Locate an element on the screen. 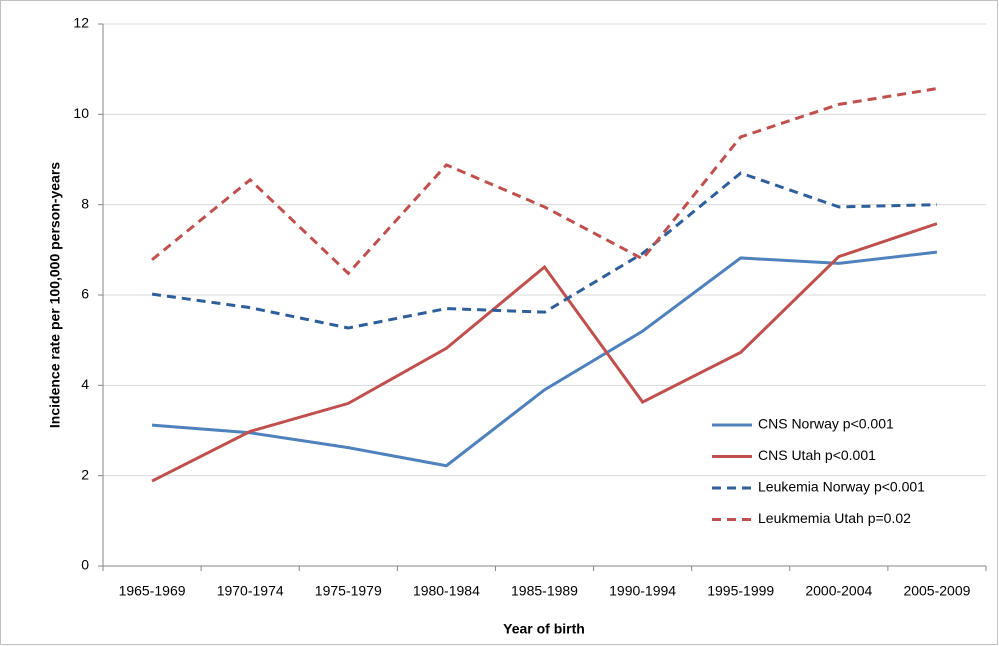  y-tick-label: 12 is located at coordinates (81, 23).